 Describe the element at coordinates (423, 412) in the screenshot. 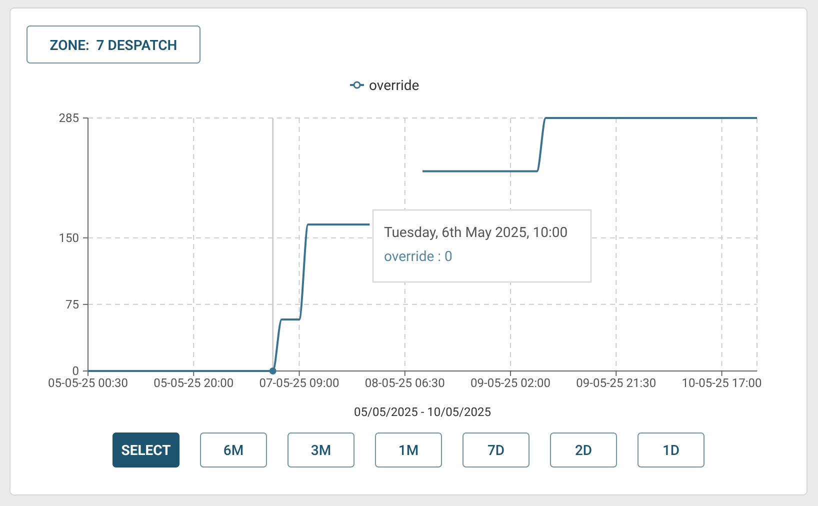

I see `x-axis-title: 05/05/2025 - 10/05/2025` at that location.